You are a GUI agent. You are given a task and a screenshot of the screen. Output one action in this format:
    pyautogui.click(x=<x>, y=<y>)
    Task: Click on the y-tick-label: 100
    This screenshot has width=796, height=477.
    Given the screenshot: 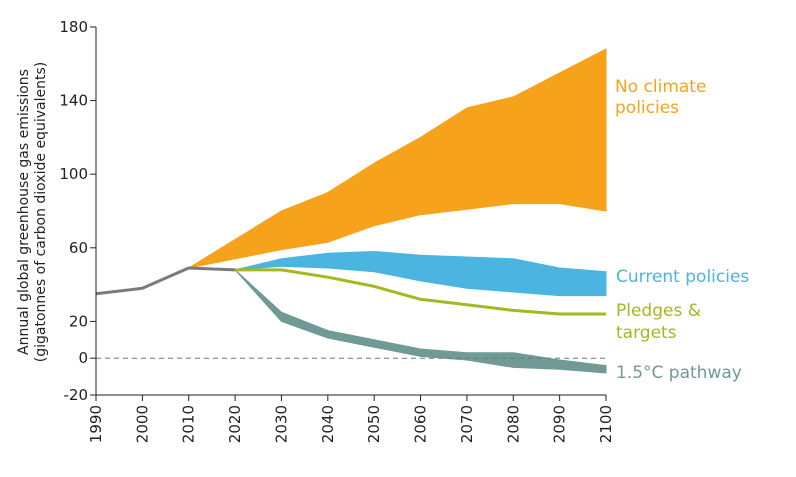 What is the action you would take?
    pyautogui.click(x=73, y=174)
    